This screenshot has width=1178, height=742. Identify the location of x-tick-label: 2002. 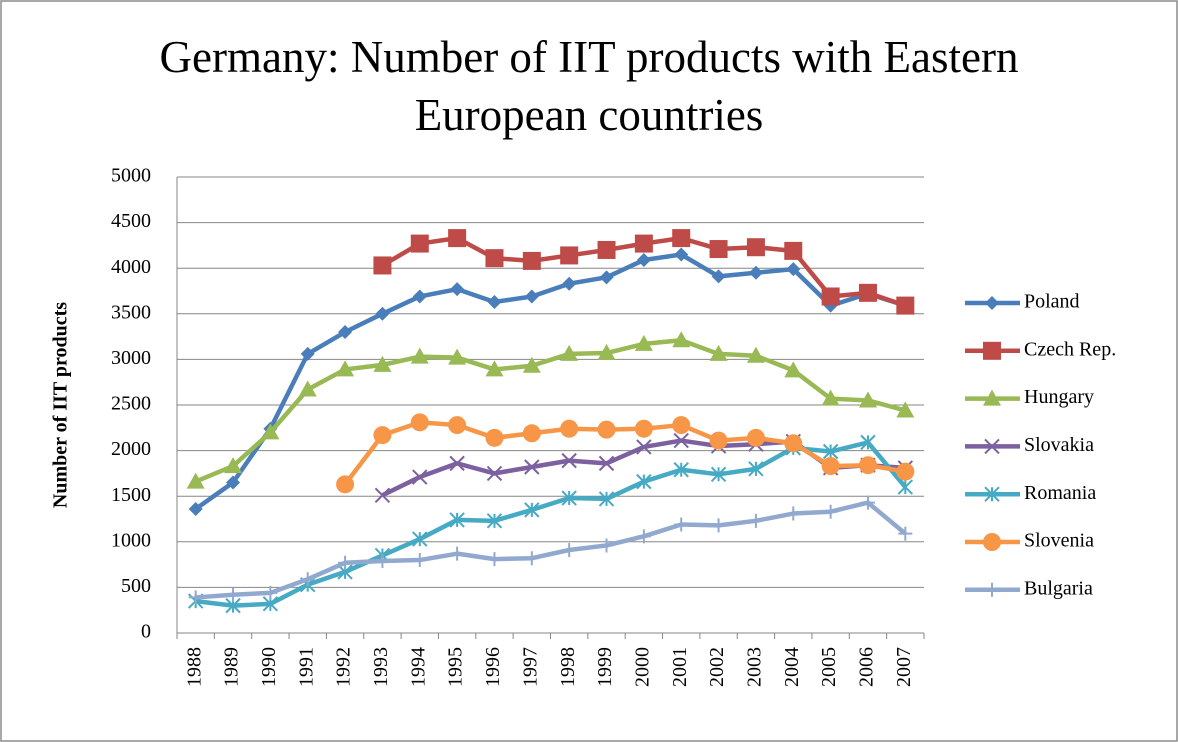
(717, 667).